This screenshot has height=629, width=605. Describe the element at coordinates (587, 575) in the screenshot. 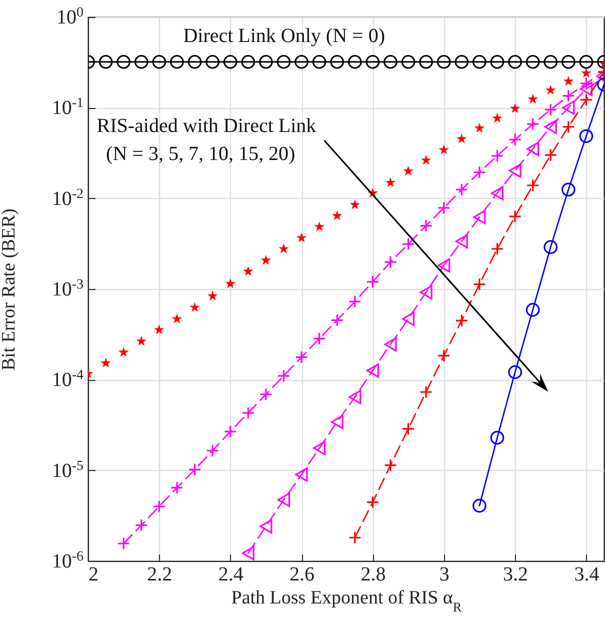

I see `x-tick-label: 3.4` at that location.